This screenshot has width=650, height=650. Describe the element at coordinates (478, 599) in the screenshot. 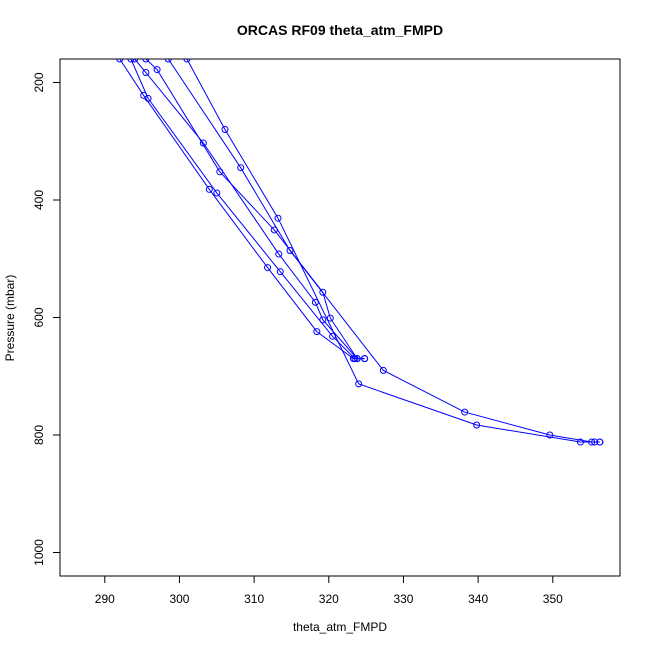

I see `x-tick-label: 340` at that location.